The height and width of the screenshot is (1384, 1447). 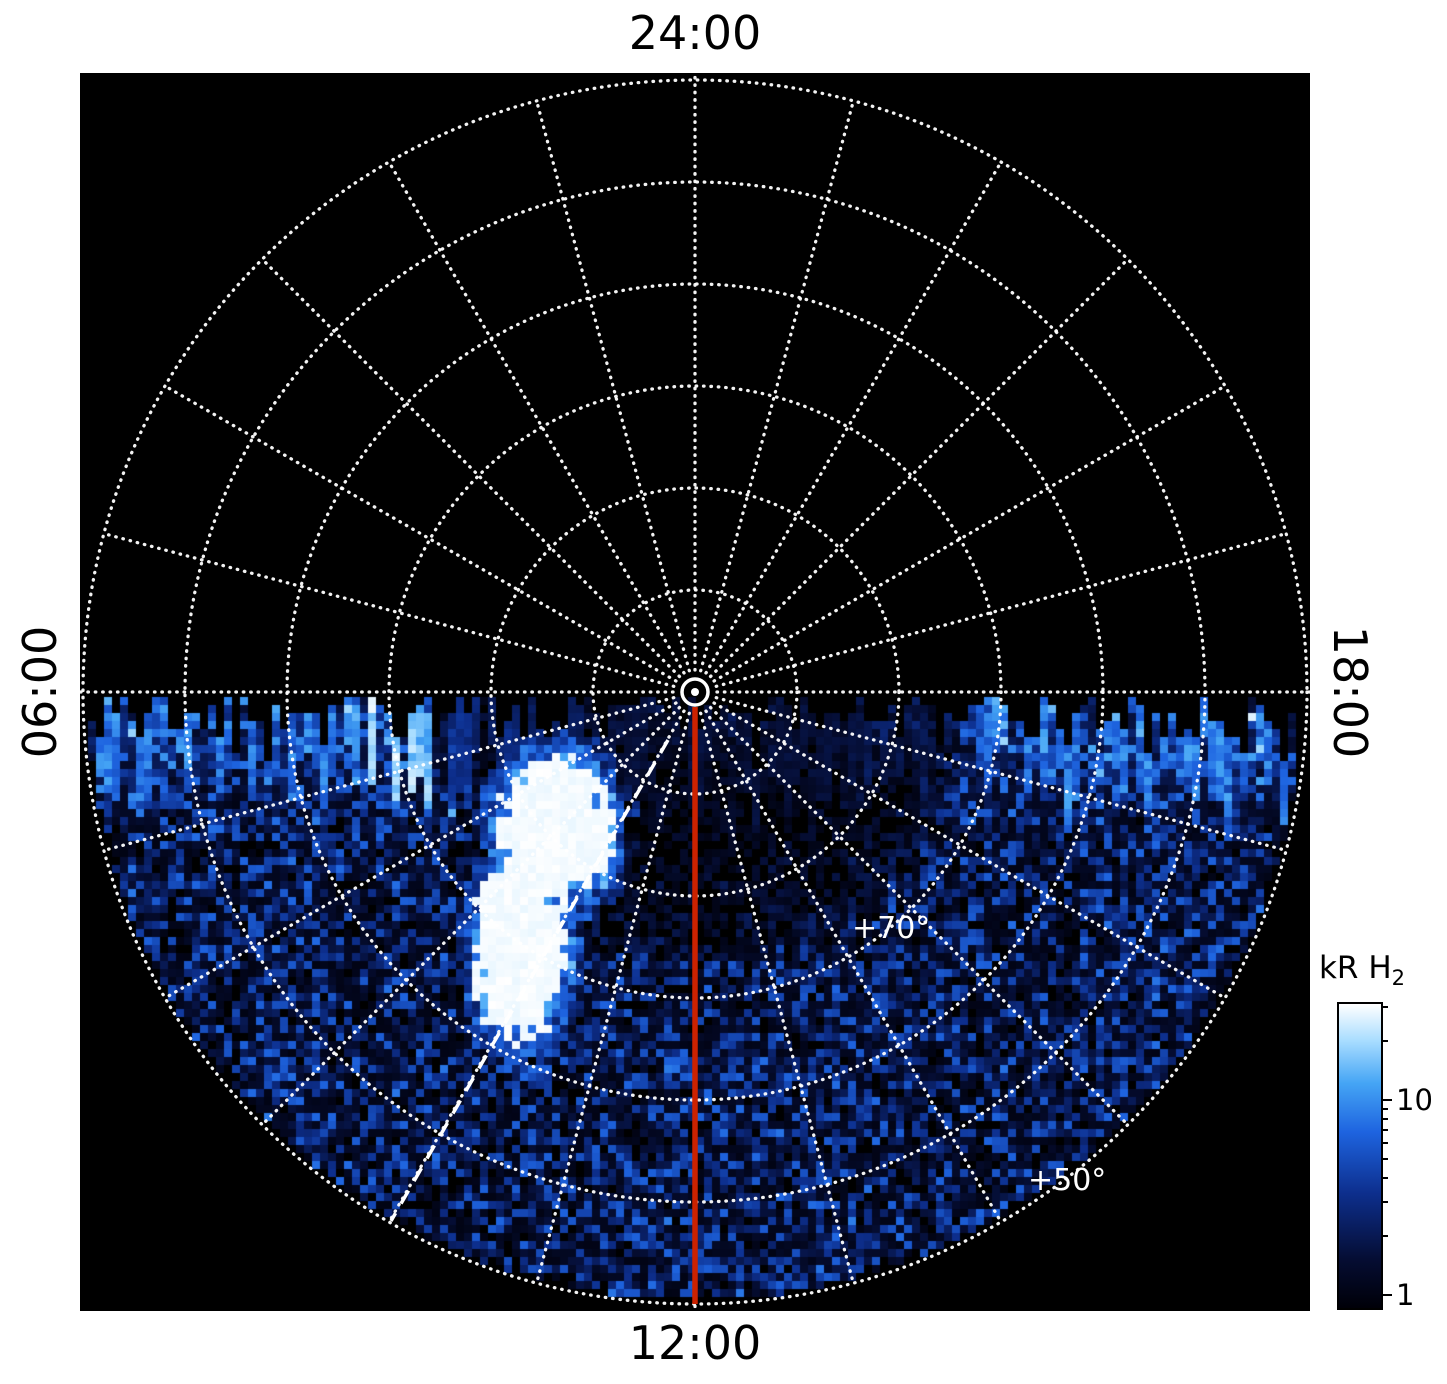 I want to click on colorbar-title-text: kR H, so click(x=1355, y=968).